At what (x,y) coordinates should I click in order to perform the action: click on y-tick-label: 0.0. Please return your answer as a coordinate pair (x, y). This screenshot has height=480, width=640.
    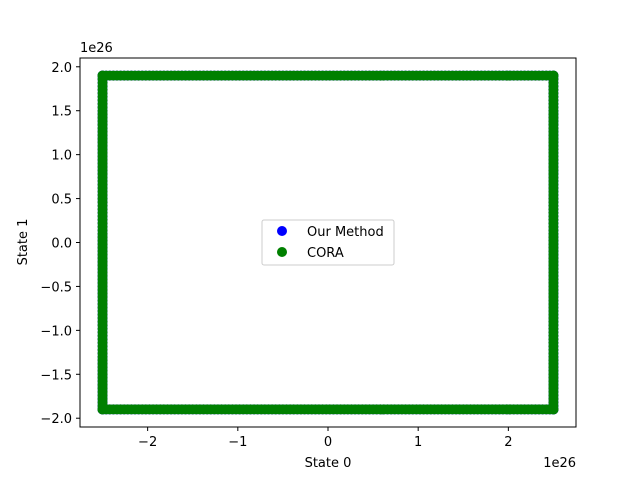
    Looking at the image, I should click on (61, 244).